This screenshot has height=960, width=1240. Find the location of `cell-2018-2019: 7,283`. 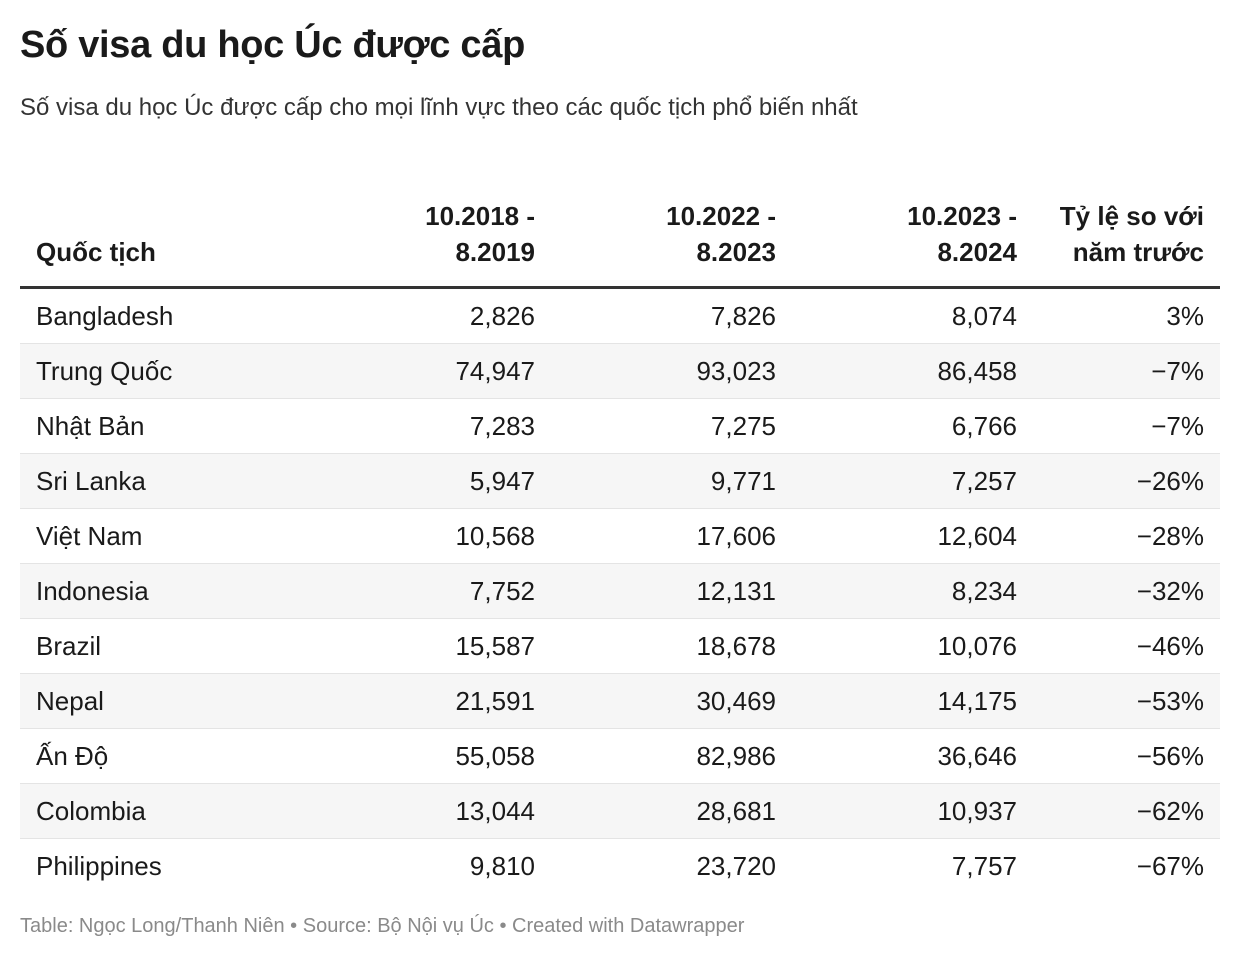

cell-2018-2019: 7,283 is located at coordinates (430, 426).